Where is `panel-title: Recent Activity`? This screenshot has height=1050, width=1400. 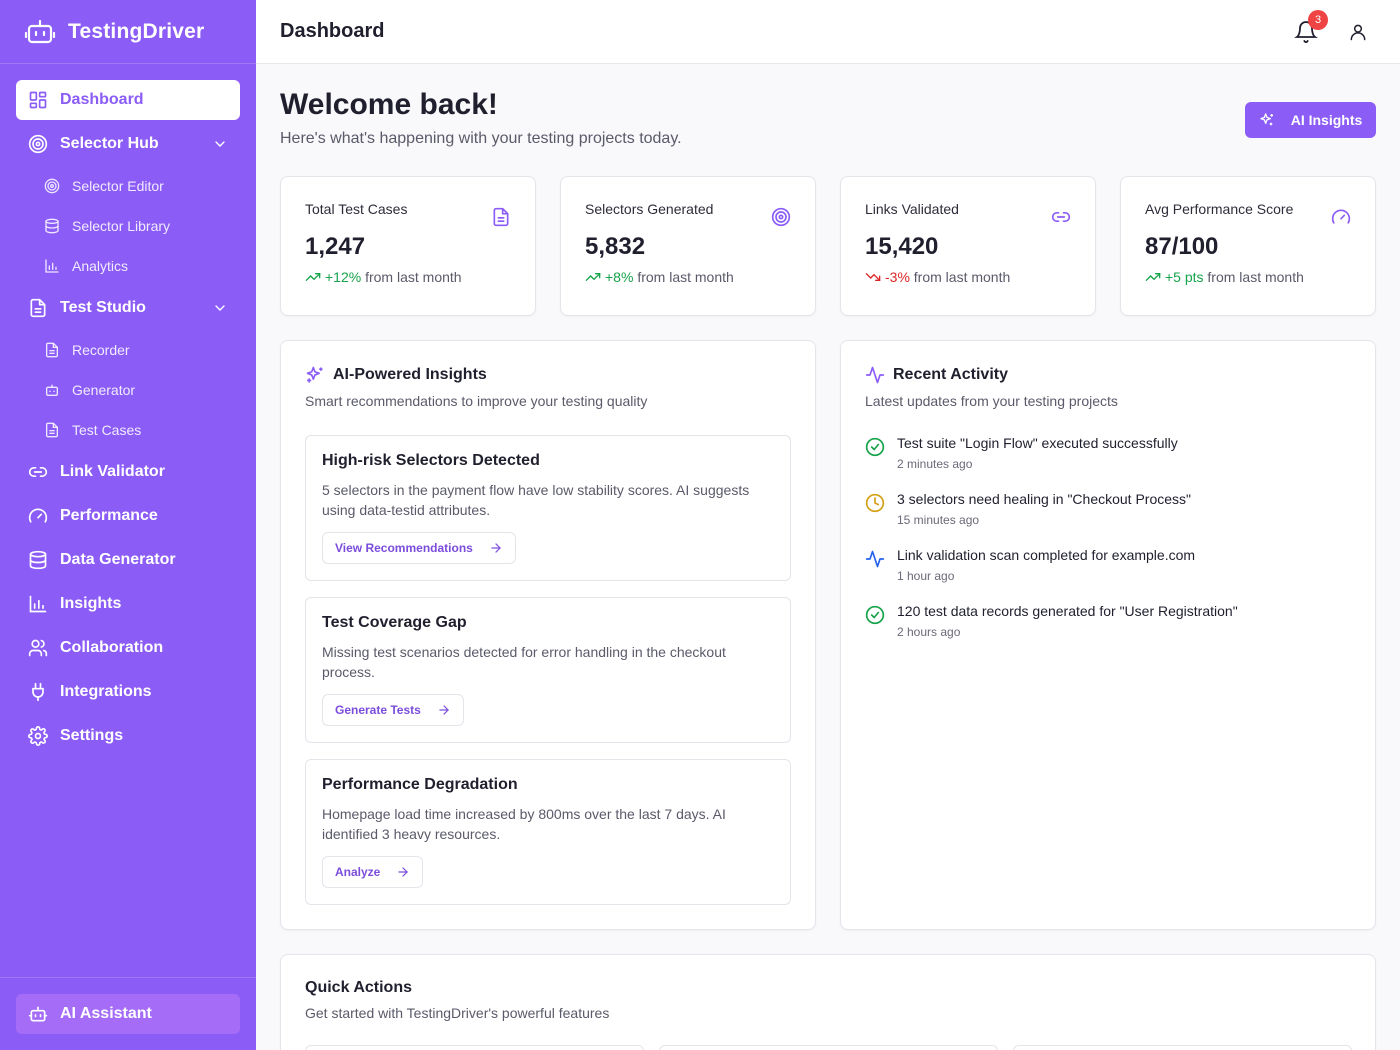 panel-title: Recent Activity is located at coordinates (1108, 375).